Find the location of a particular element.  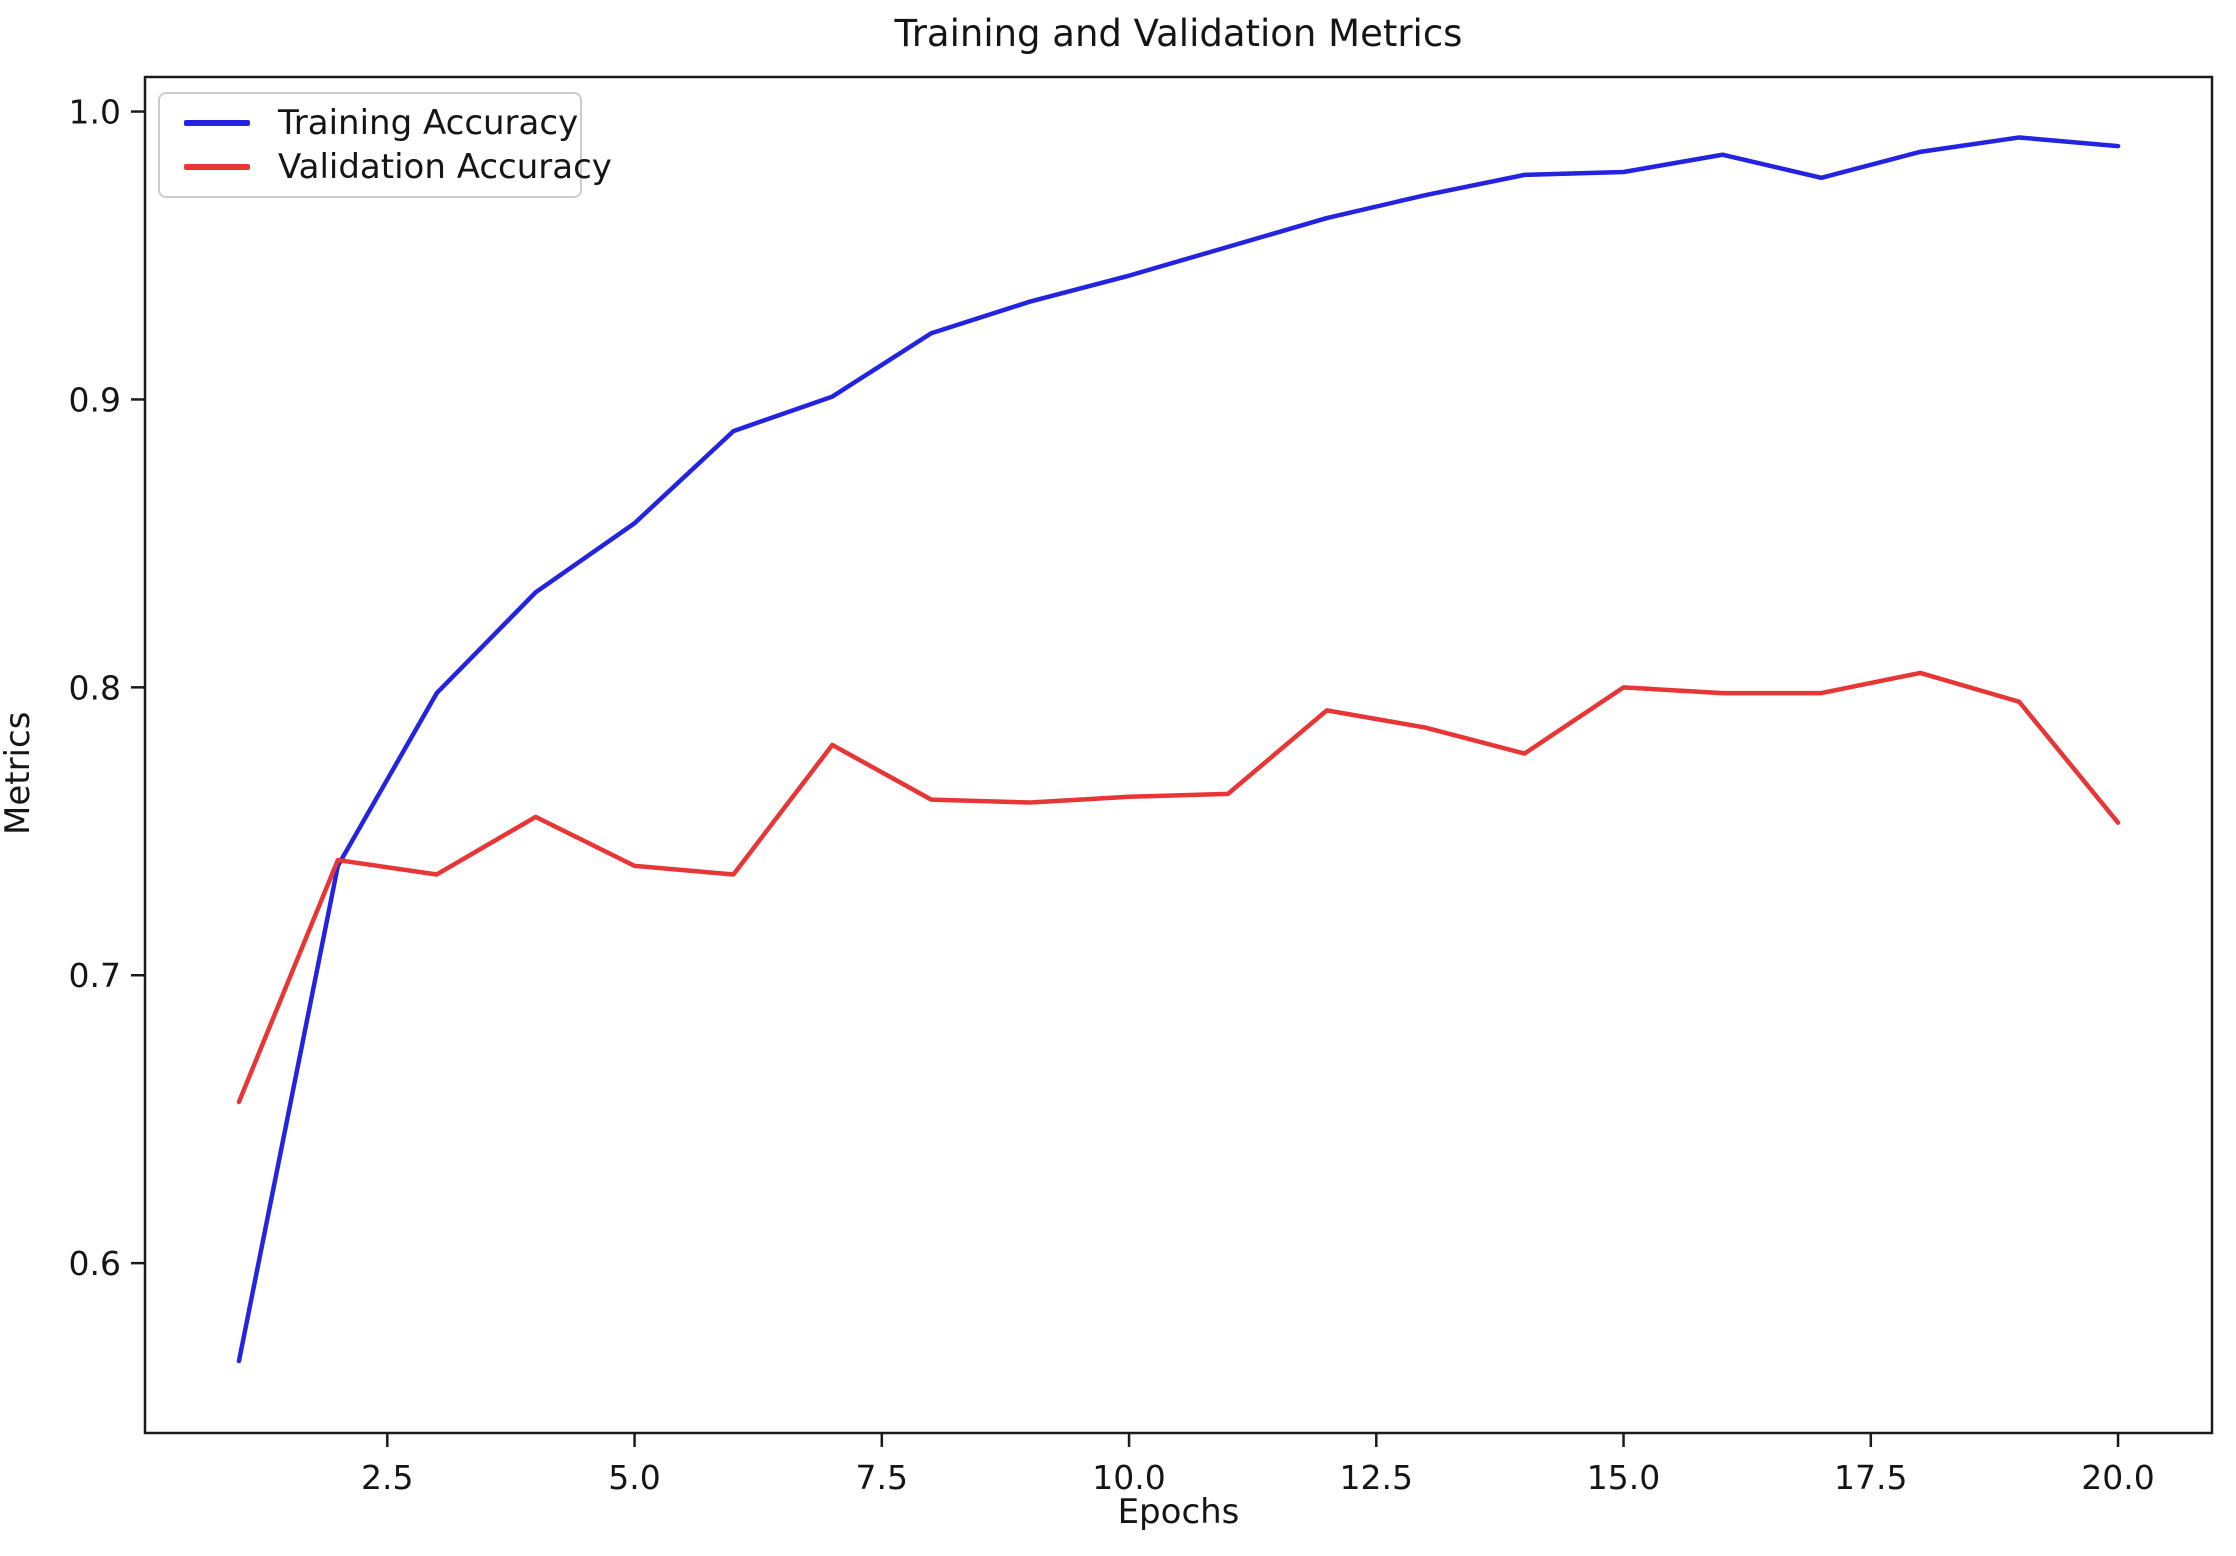

x-axis-label: Epochs is located at coordinates (1178, 1512).